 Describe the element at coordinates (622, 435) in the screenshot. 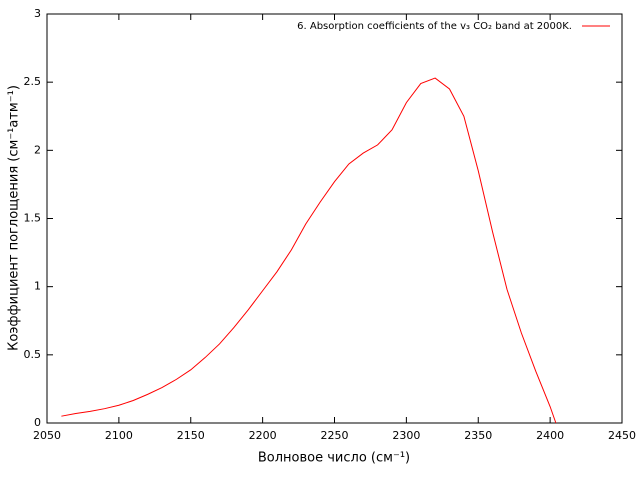

I see `x-tick-label: 2450` at that location.